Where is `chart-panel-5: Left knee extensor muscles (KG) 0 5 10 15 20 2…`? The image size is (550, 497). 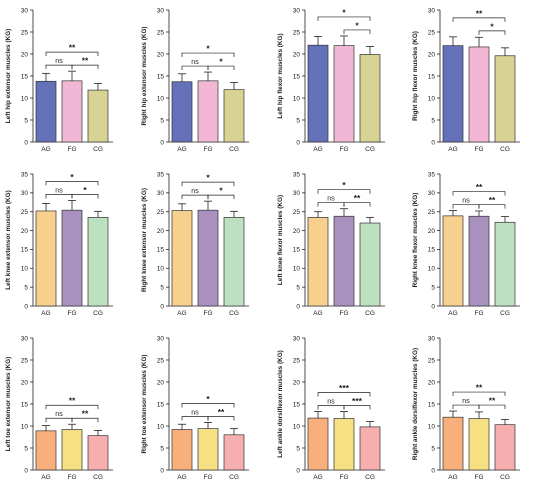 chart-panel-5: Left knee extensor muscles (KG) 0 5 10 15 20 2… is located at coordinates (59, 244).